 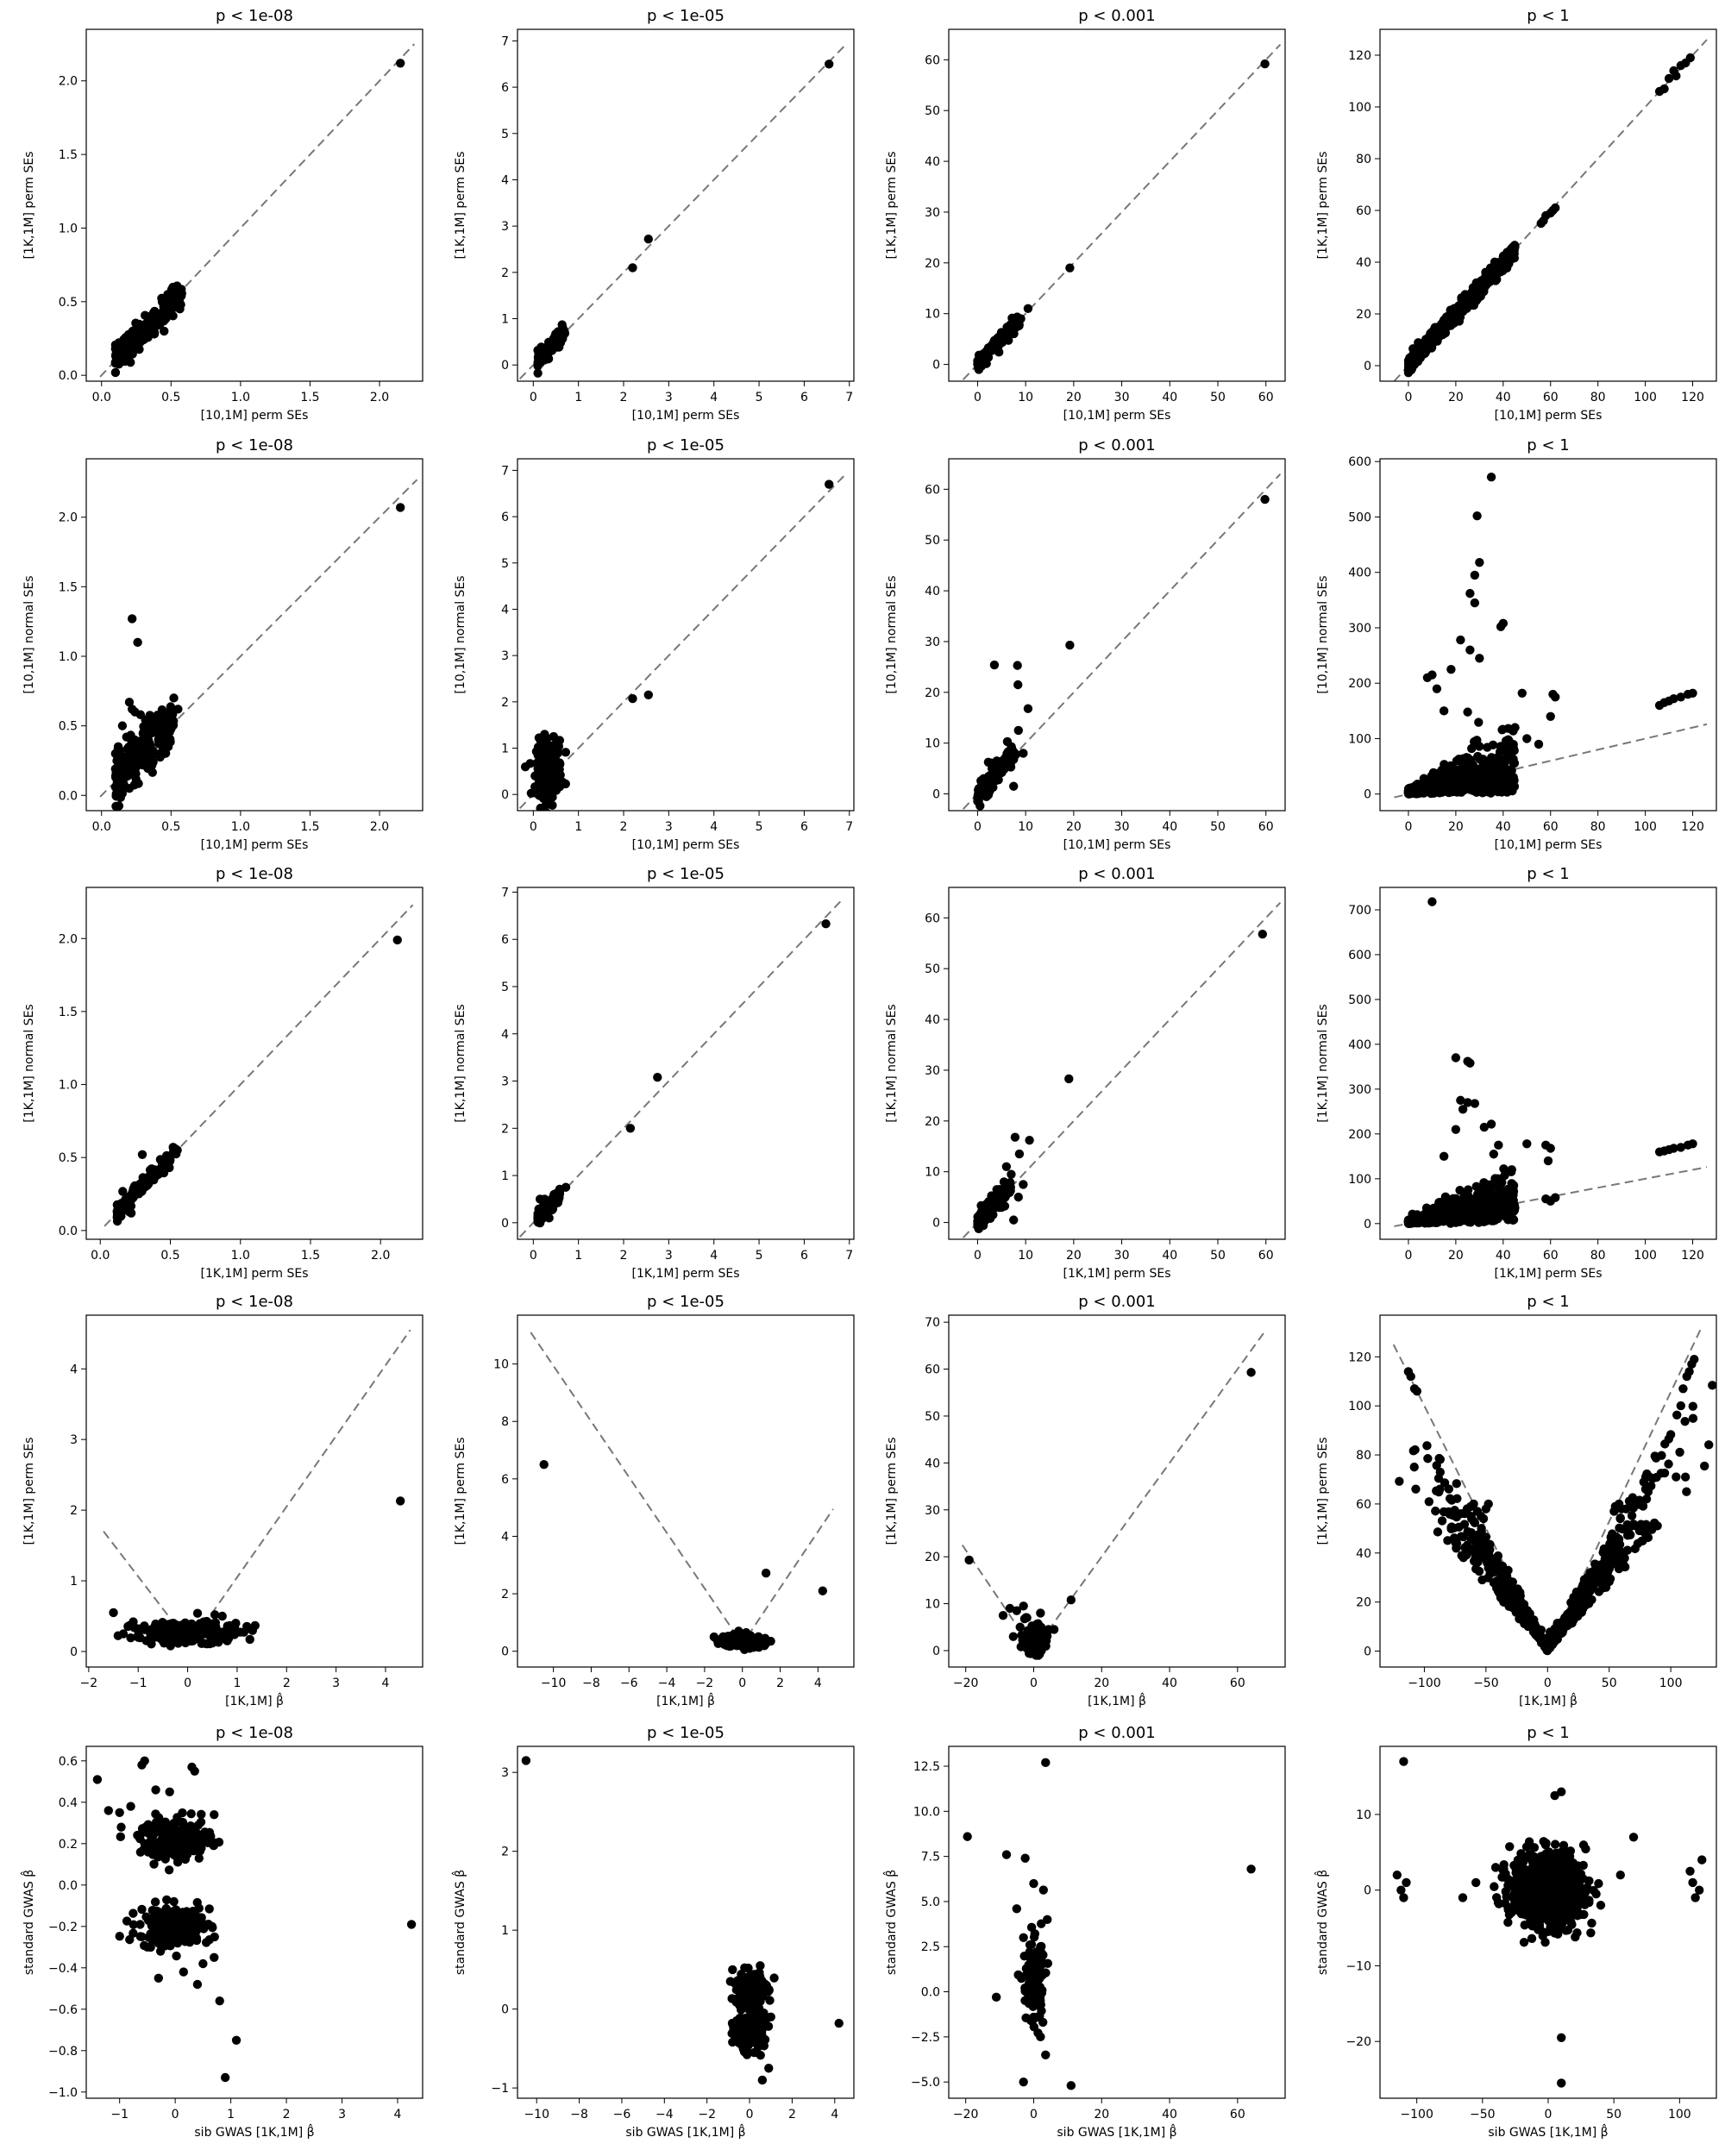 I want to click on y-tick-label: 40, so click(x=1363, y=1554).